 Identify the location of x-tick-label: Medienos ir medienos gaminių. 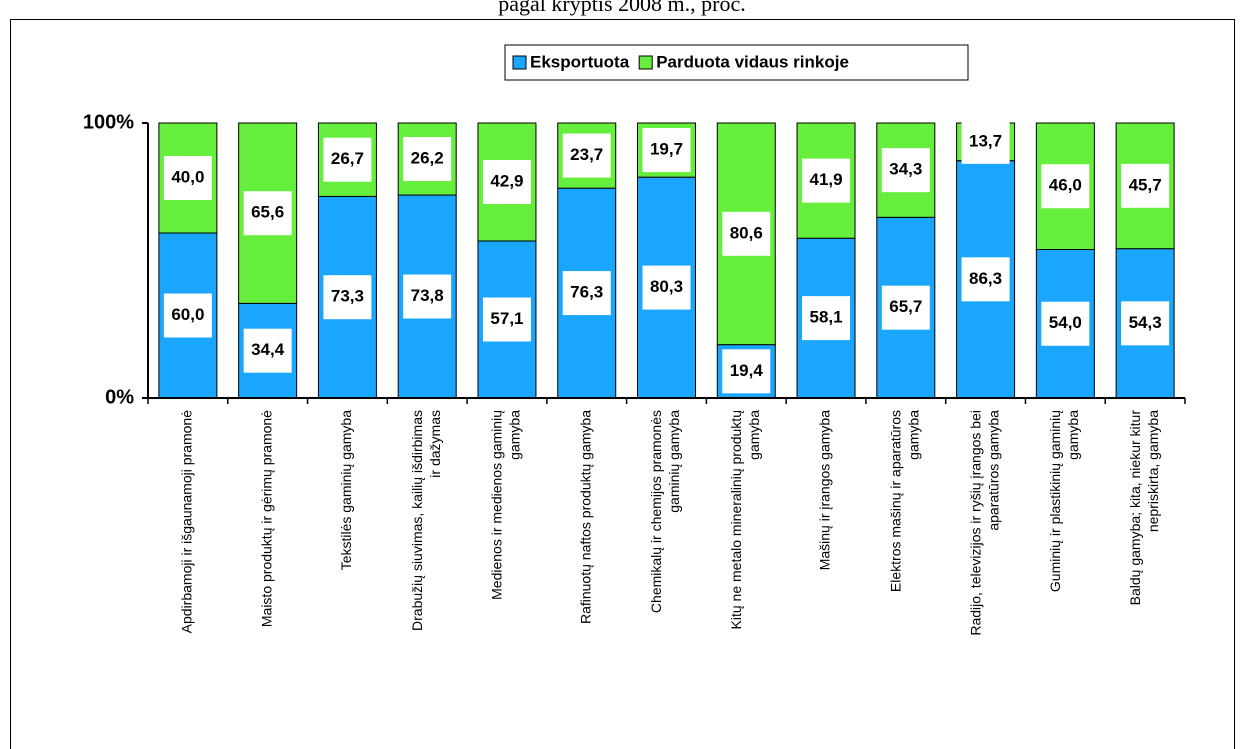
(497, 505).